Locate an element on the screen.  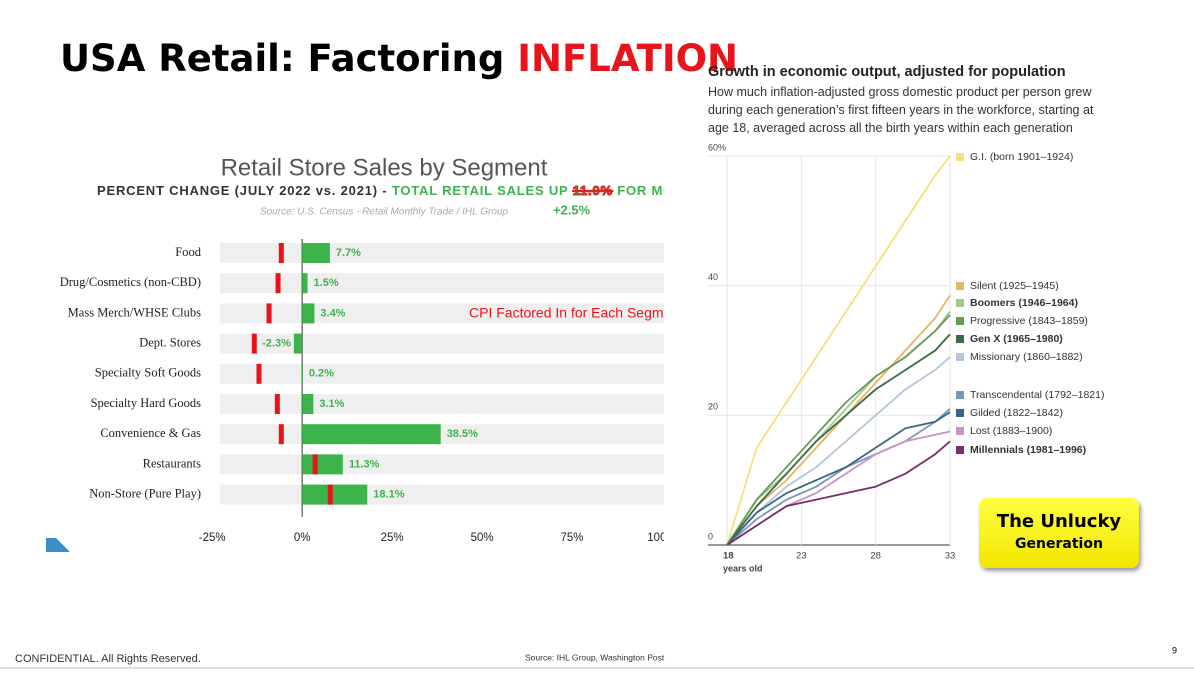
x-tick-label: 28 is located at coordinates (875, 556).